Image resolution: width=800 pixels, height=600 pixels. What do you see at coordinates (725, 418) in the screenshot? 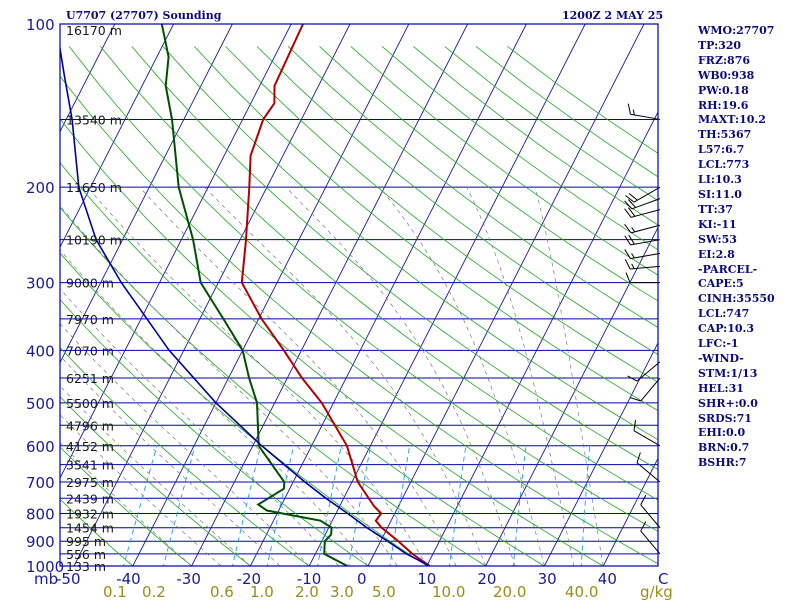
I see `index-value: SRDS:71` at bounding box center [725, 418].